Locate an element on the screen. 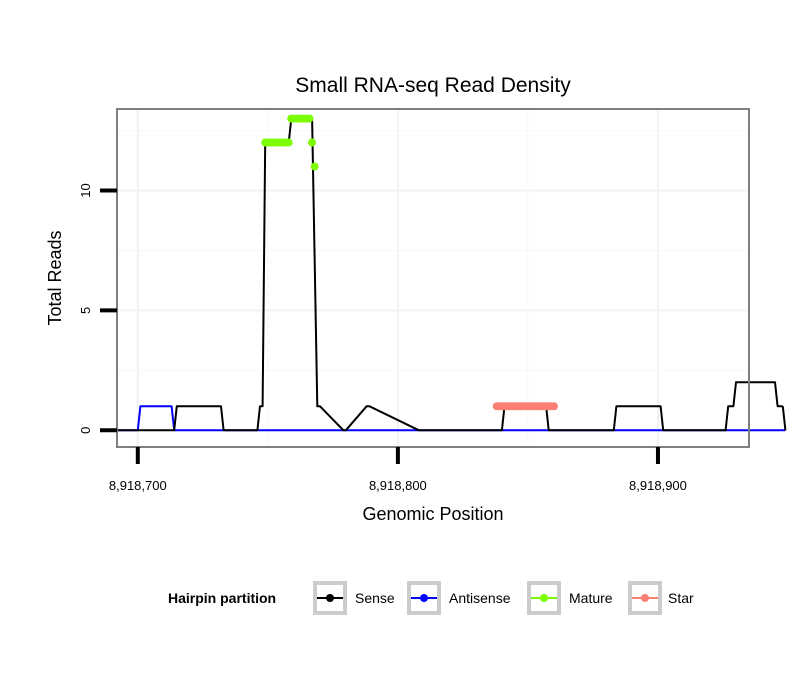  y-axis-title: Total Reads is located at coordinates (55, 277).